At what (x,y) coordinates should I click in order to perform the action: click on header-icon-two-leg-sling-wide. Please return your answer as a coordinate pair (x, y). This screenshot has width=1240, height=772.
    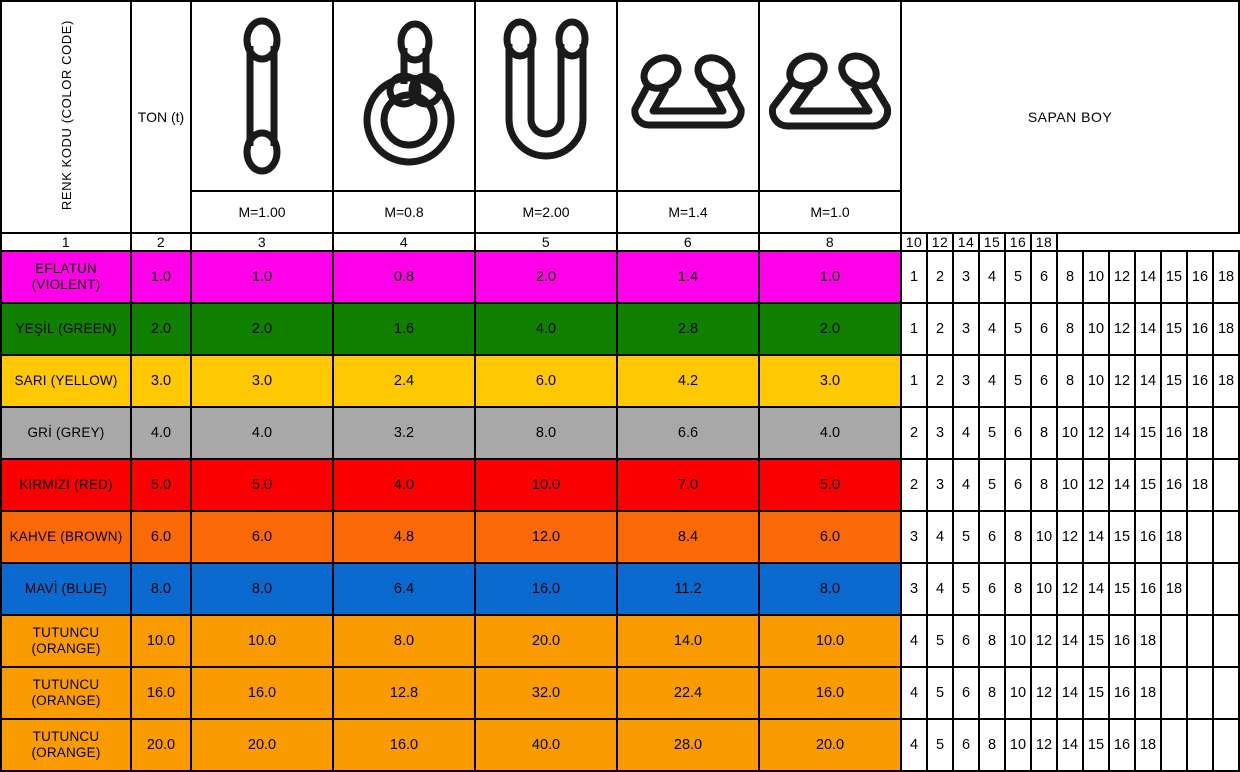
    Looking at the image, I should click on (830, 96).